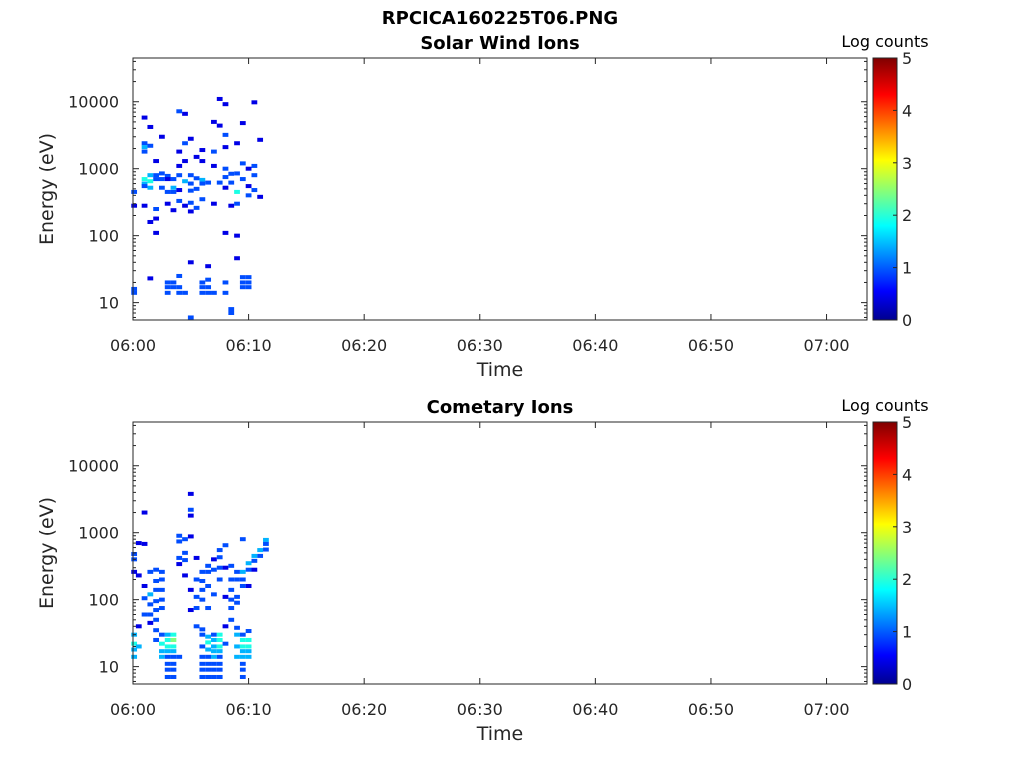 This screenshot has height=768, width=1024. I want to click on x-tick-label: 06:30, so click(480, 709).